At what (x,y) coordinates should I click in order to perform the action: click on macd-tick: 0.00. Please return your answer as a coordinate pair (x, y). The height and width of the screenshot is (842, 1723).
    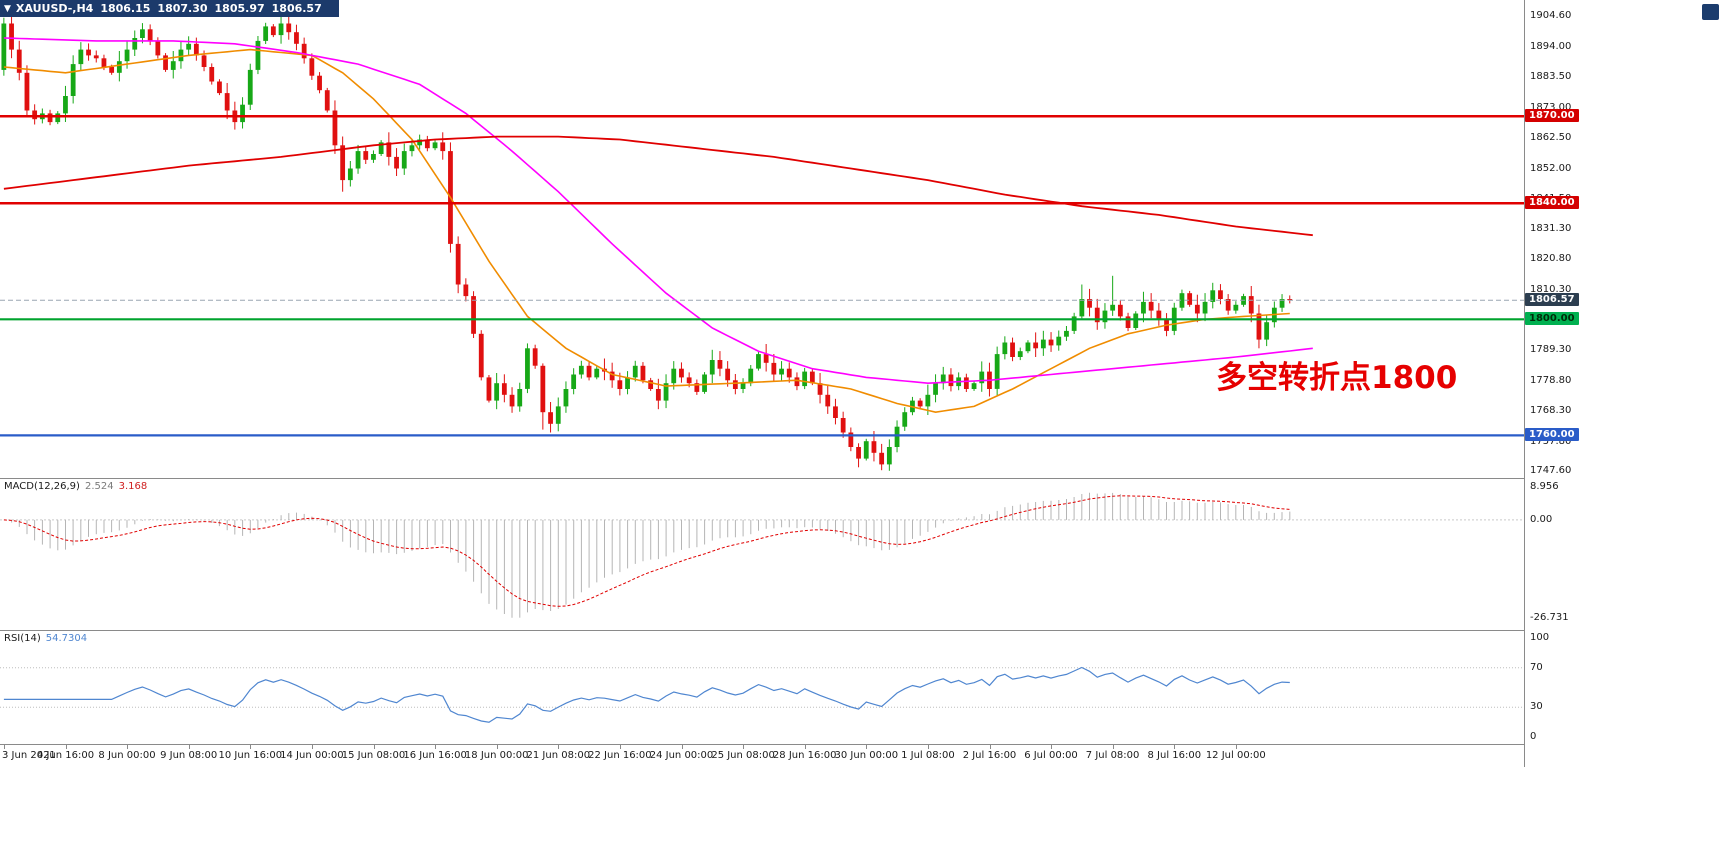
    Looking at the image, I should click on (1541, 519).